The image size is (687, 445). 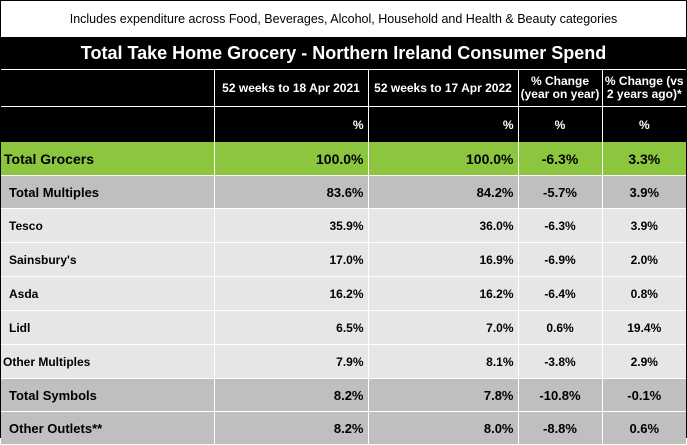 I want to click on cell-2022: 8.0%, so click(x=443, y=428).